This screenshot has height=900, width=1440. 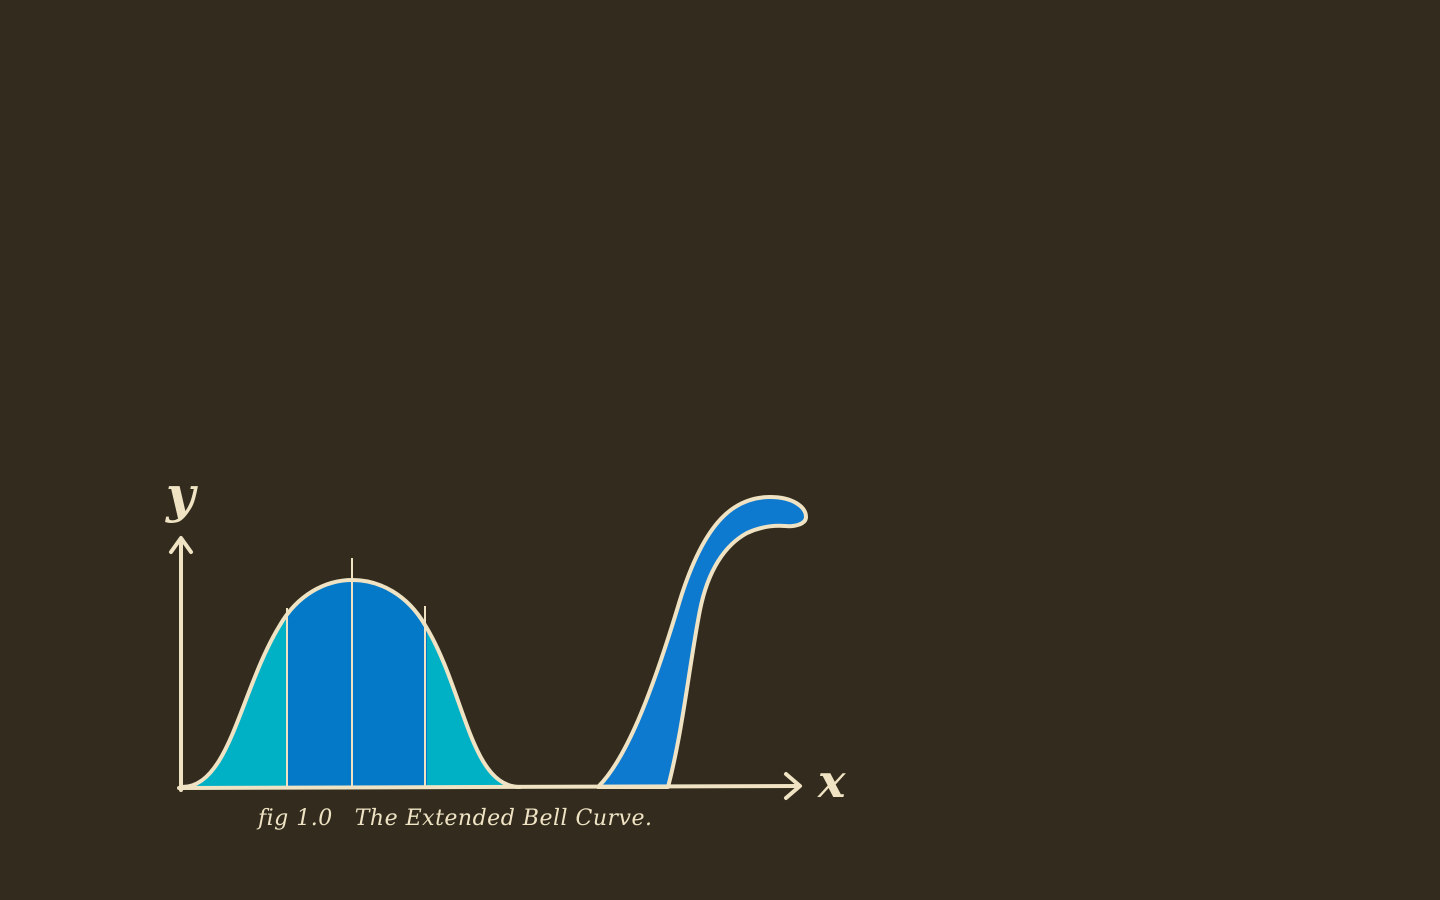 I want to click on bell-center-region, so click(x=357, y=683).